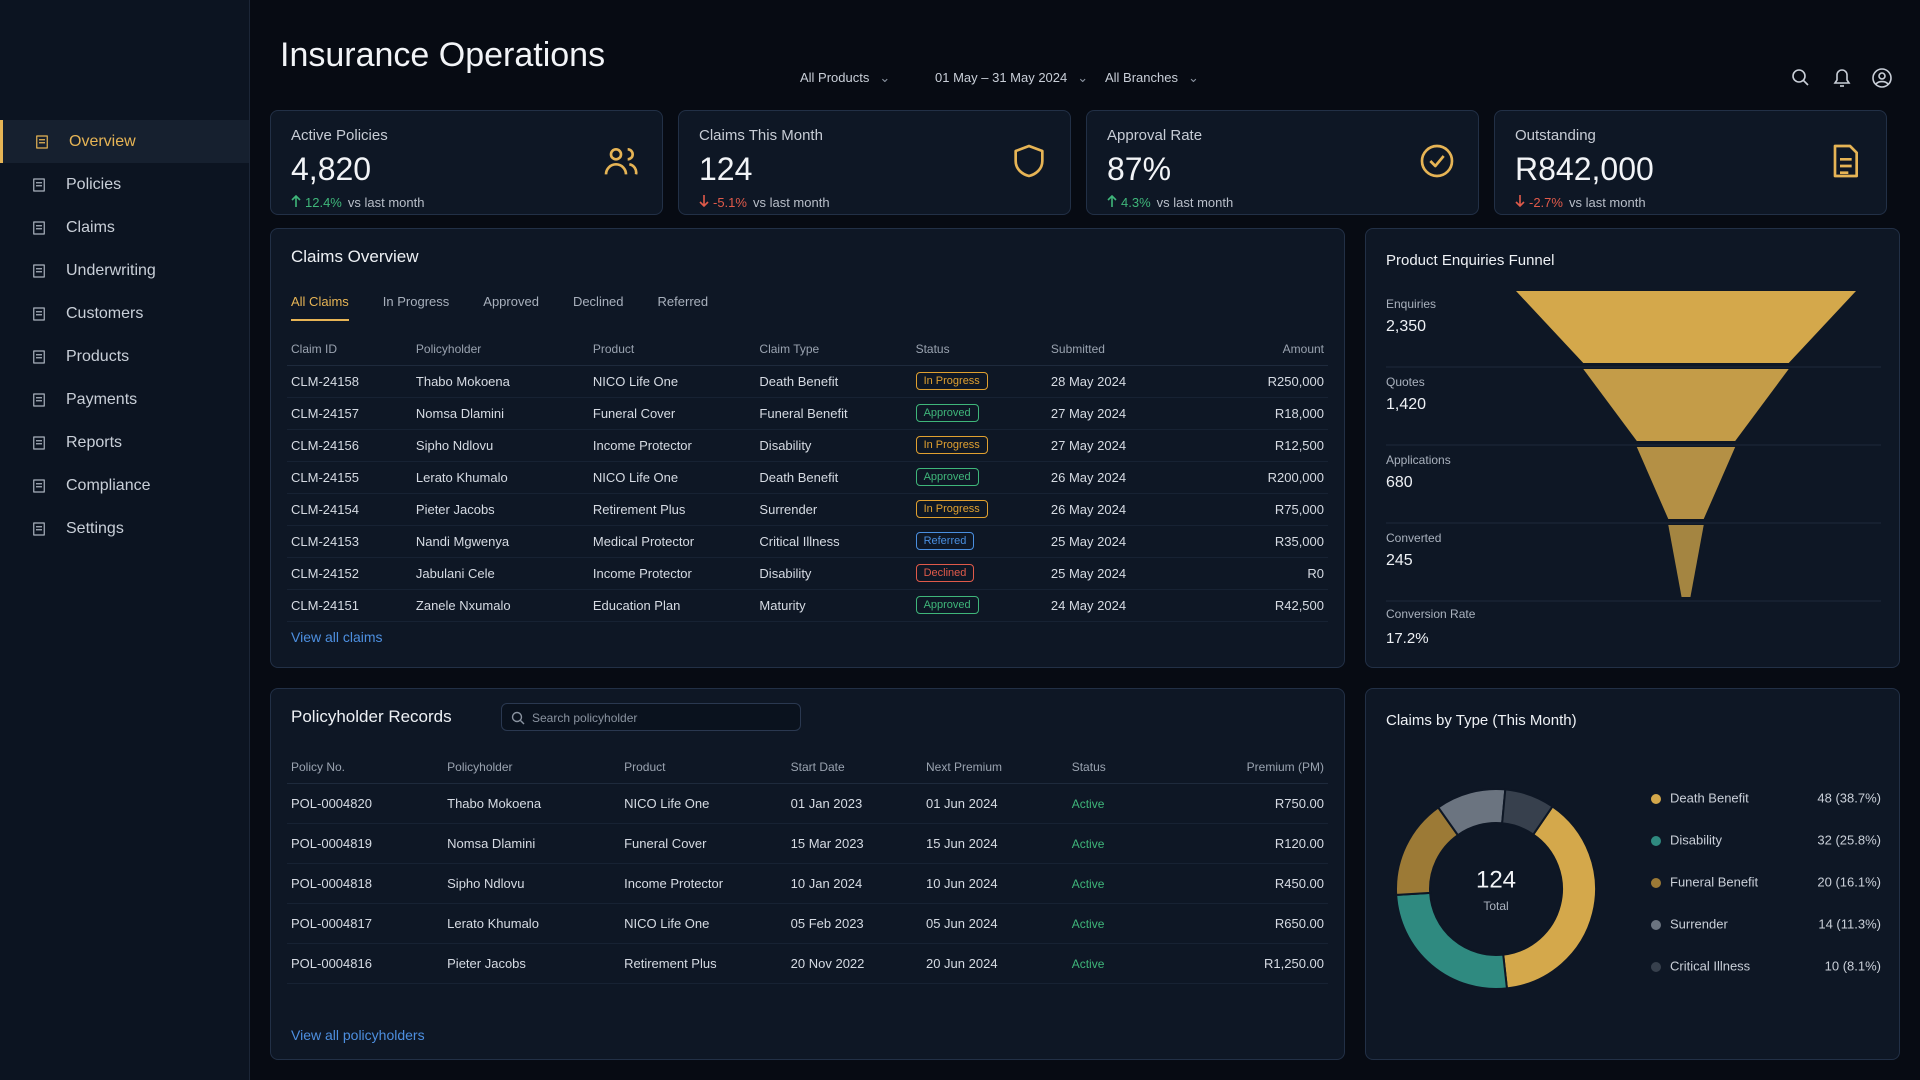 The height and width of the screenshot is (1080, 1920). Describe the element at coordinates (416, 301) in the screenshot. I see `tab: In Progress` at that location.